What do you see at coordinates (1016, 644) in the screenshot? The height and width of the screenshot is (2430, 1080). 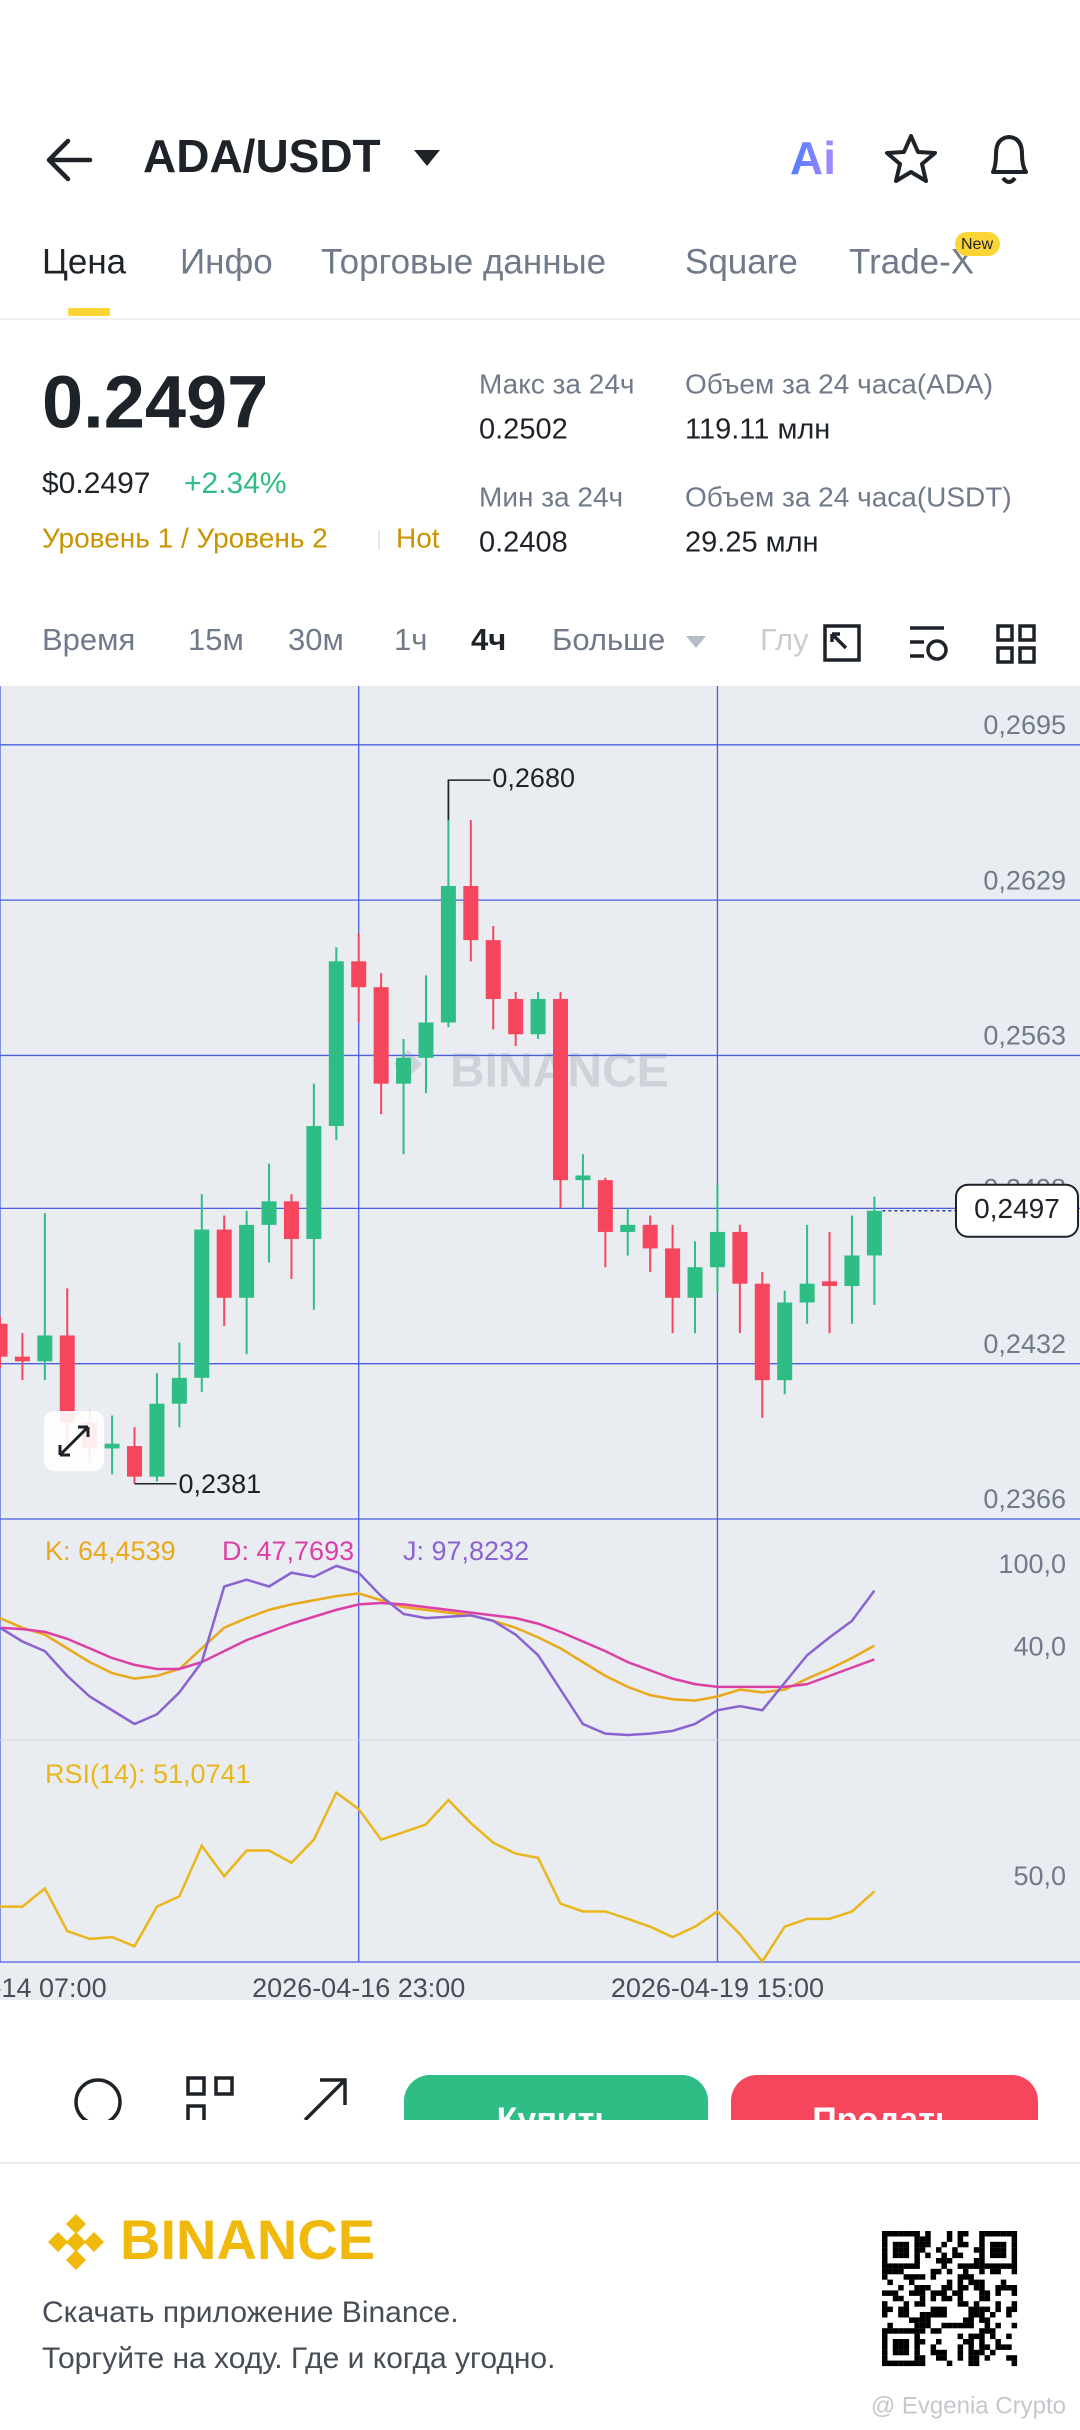 I see `layout-tool` at bounding box center [1016, 644].